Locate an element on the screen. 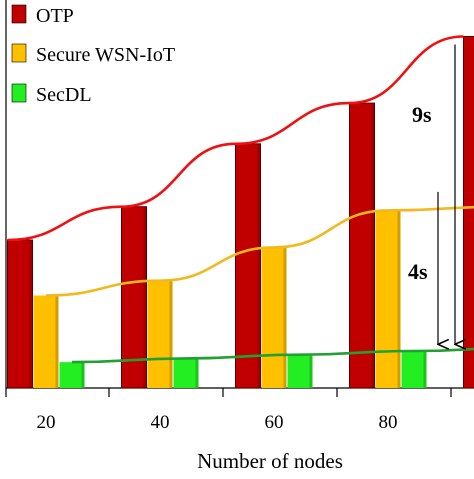 This screenshot has width=474, height=479. annotation-9s: 9s is located at coordinates (422, 114).